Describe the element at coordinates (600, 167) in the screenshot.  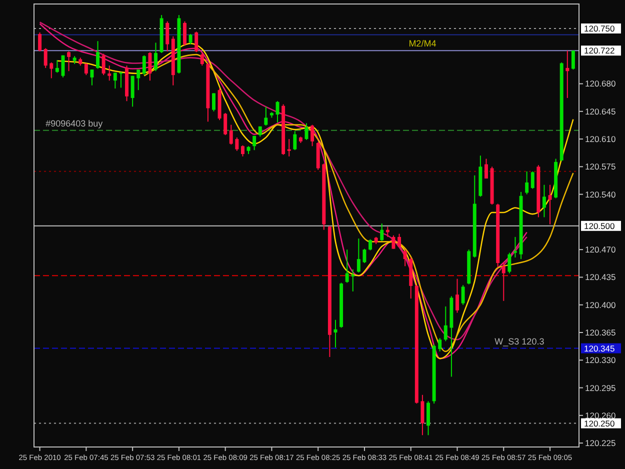
I see `y-tick-label: 120.575` at that location.